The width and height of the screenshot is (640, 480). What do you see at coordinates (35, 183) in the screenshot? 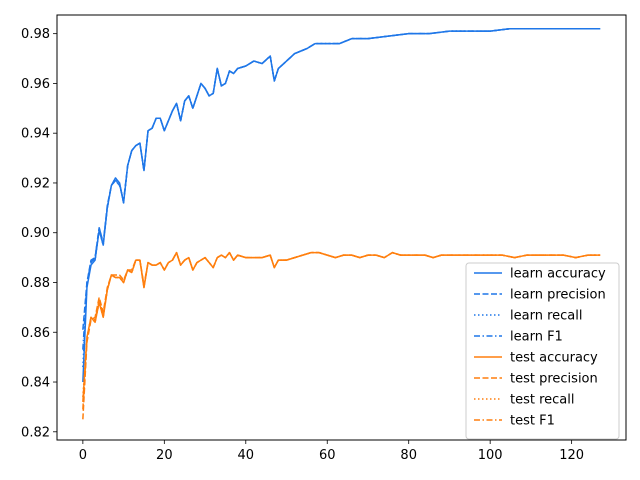
I see `y-tick-label: 0.92` at bounding box center [35, 183].